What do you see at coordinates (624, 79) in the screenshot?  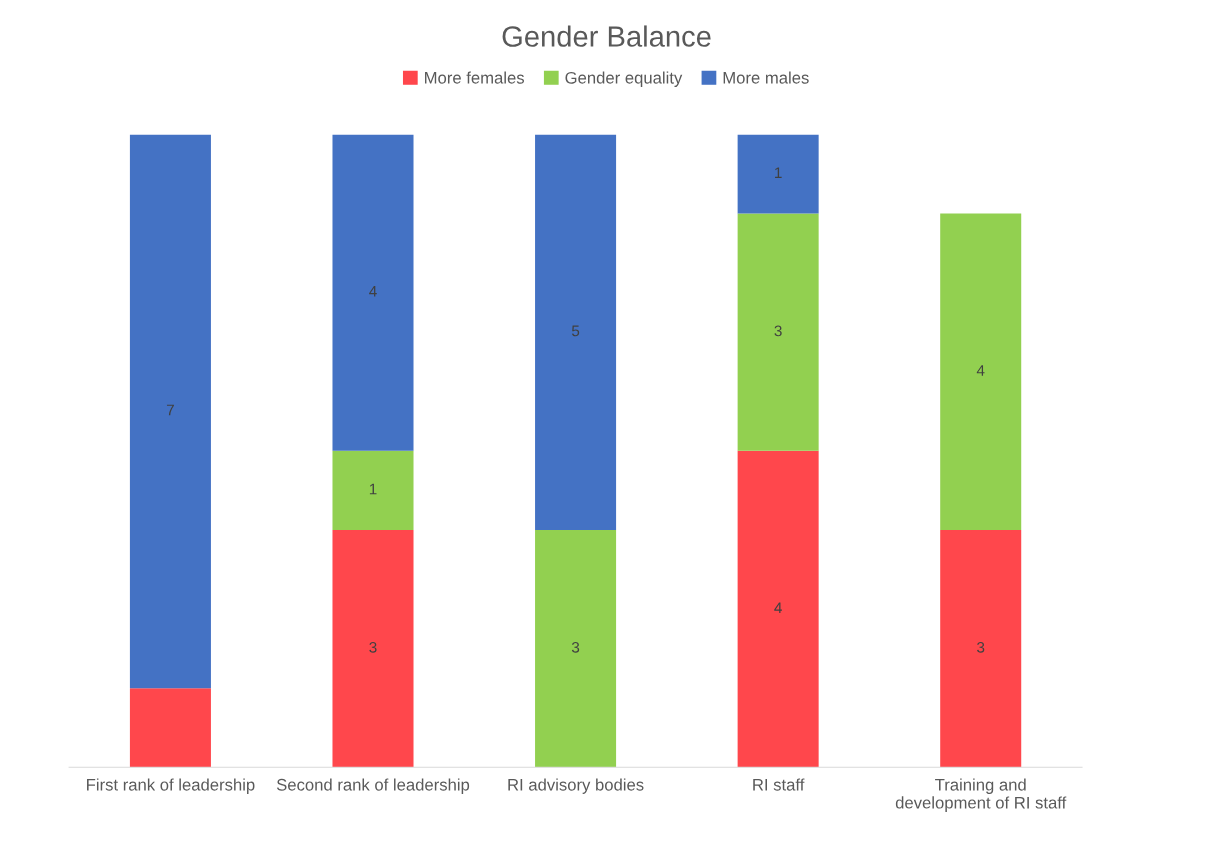 I see `legend-label: Gender equality` at bounding box center [624, 79].